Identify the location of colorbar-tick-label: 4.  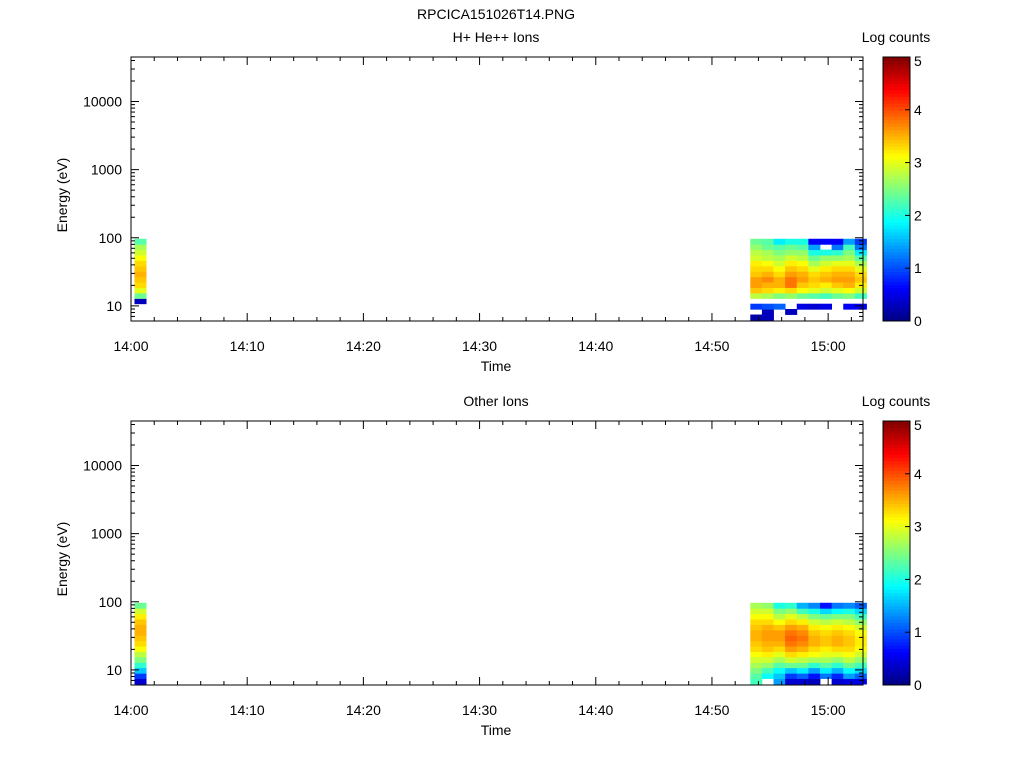
(918, 474).